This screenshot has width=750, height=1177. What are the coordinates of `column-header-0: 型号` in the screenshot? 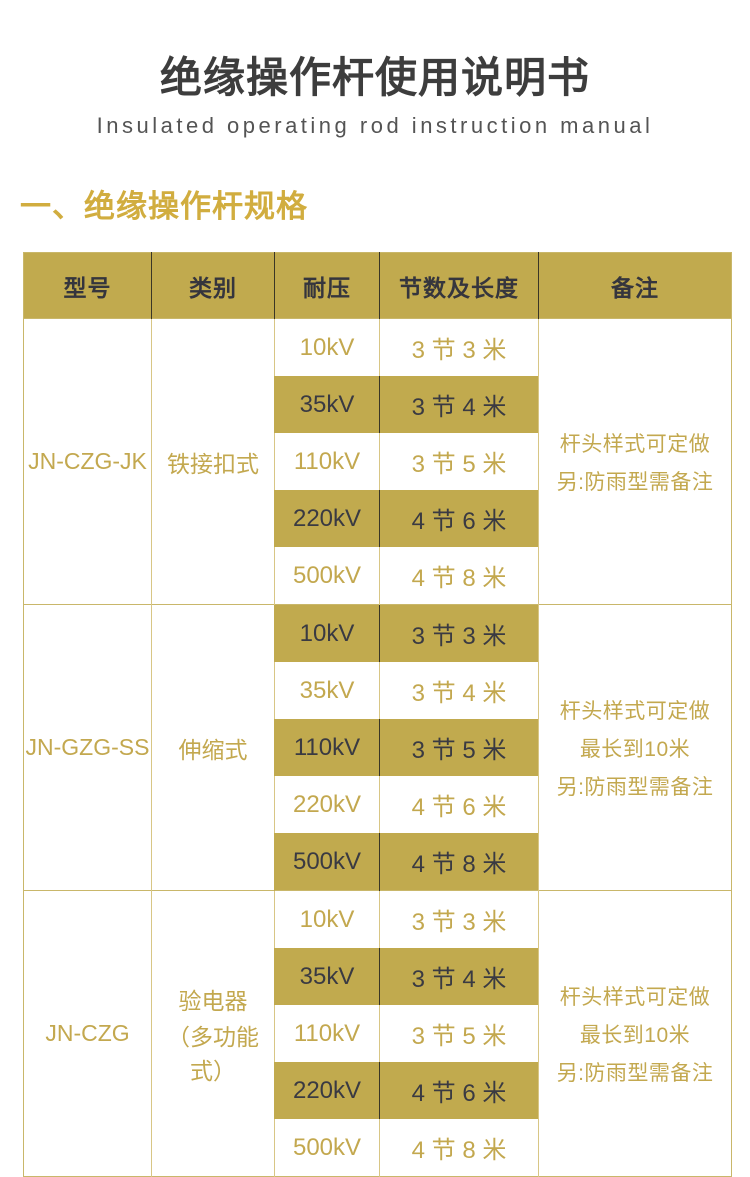 It's located at (87, 285).